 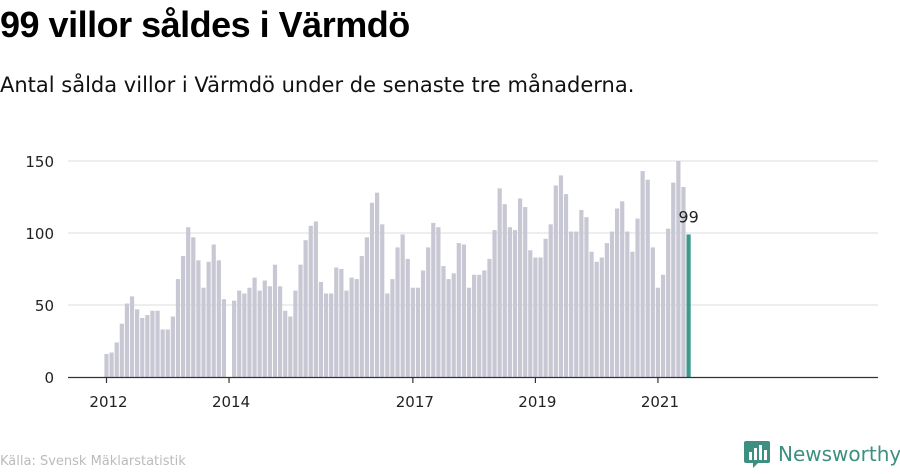 What do you see at coordinates (660, 402) in the screenshot?
I see `x-tick-label: 2021` at bounding box center [660, 402].